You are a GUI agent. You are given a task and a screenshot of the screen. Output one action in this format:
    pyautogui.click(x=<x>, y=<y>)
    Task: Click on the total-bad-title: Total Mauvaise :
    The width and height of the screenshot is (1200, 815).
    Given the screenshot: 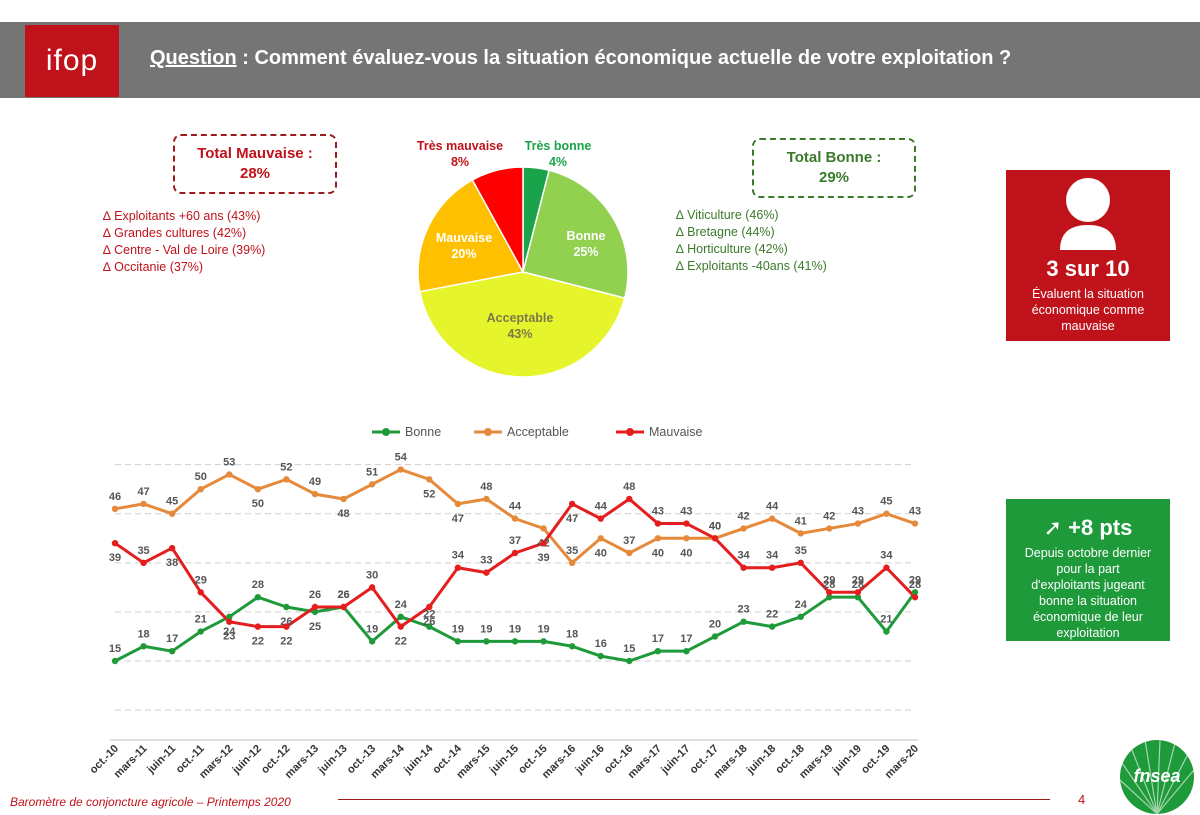 What is the action you would take?
    pyautogui.click(x=255, y=153)
    